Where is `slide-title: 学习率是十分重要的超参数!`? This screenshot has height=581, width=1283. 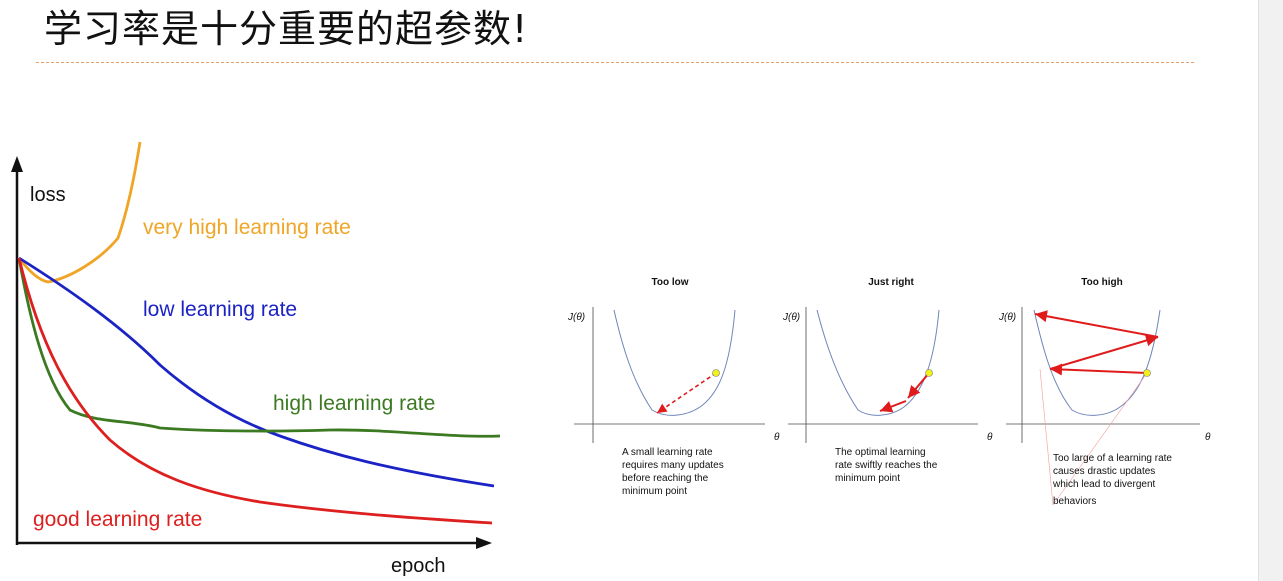 slide-title: 学习率是十分重要的超参数! is located at coordinates (286, 29).